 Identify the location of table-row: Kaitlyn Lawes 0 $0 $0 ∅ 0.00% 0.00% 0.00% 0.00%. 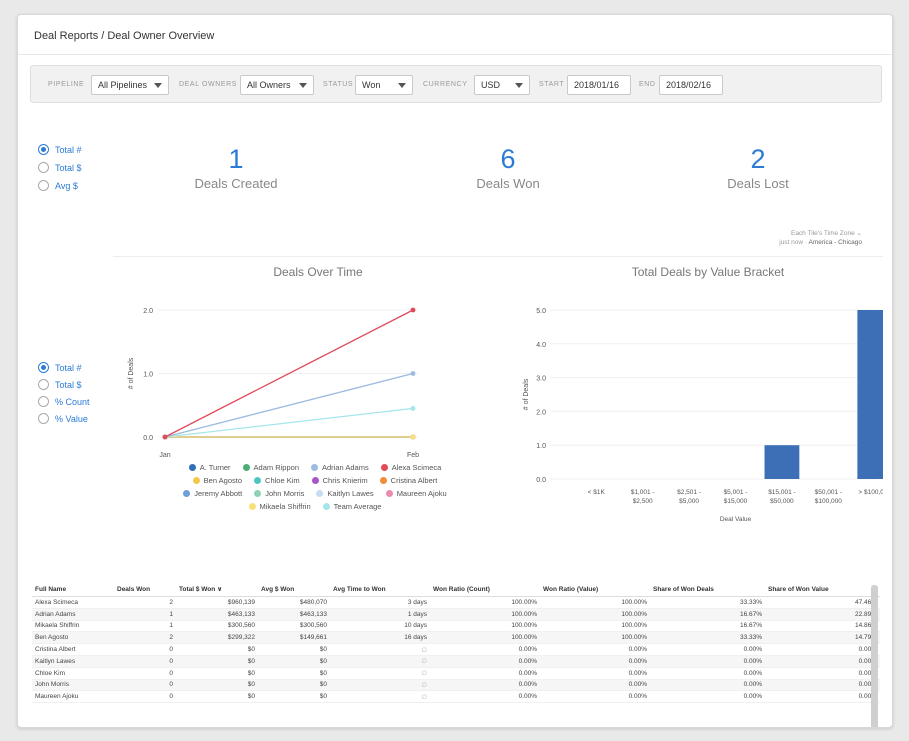
(456, 661).